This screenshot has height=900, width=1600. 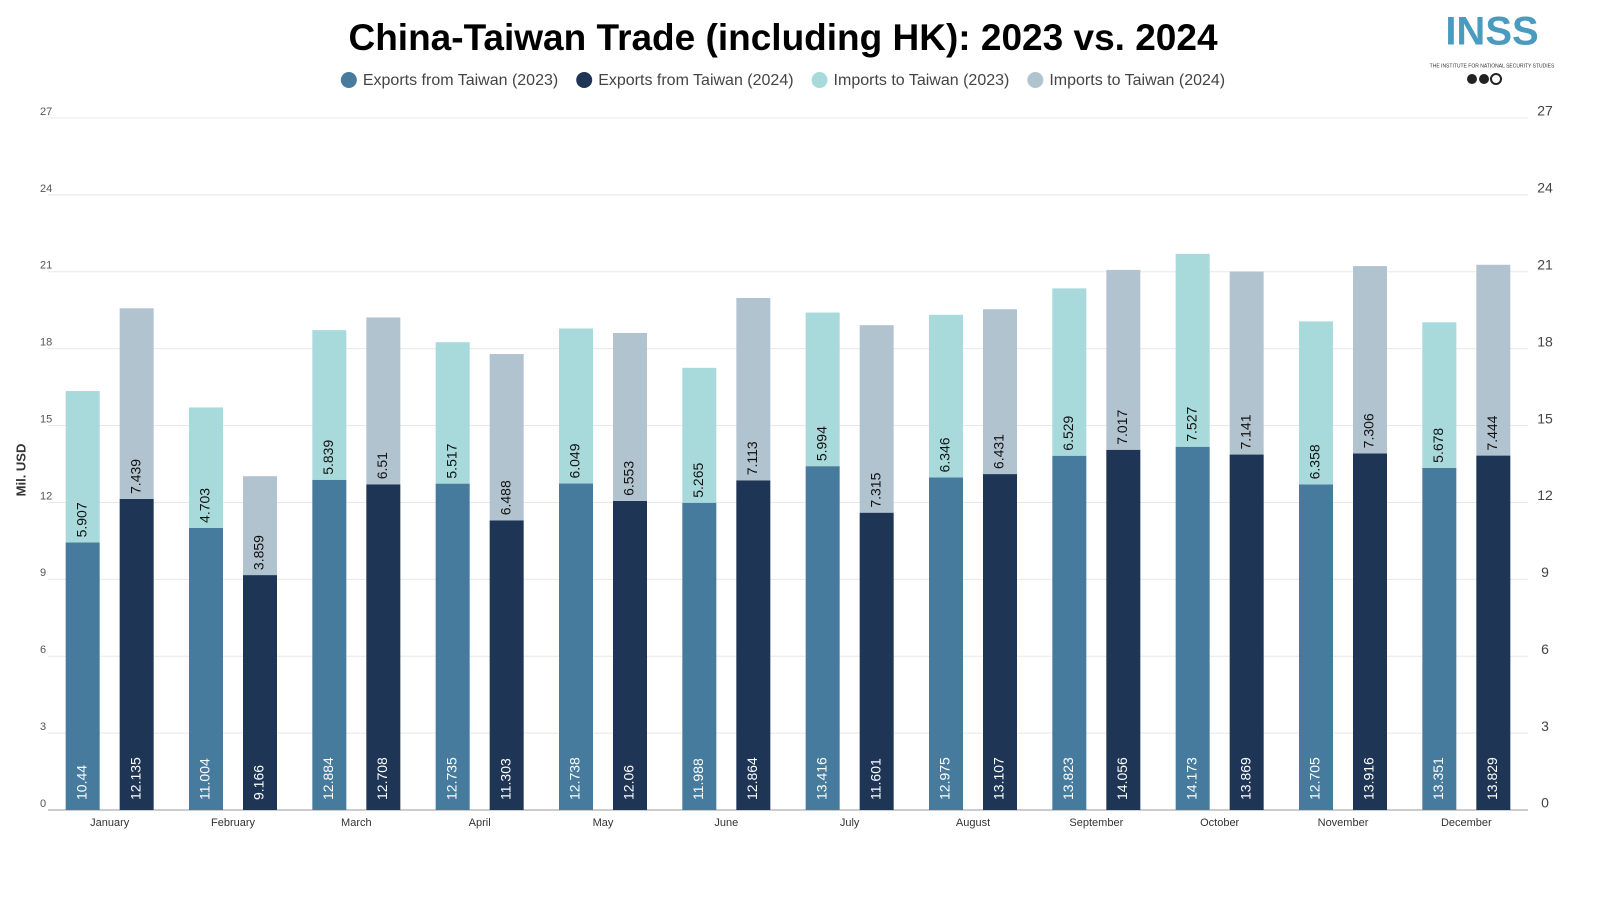 I want to click on data-label: 11.004, so click(x=205, y=779).